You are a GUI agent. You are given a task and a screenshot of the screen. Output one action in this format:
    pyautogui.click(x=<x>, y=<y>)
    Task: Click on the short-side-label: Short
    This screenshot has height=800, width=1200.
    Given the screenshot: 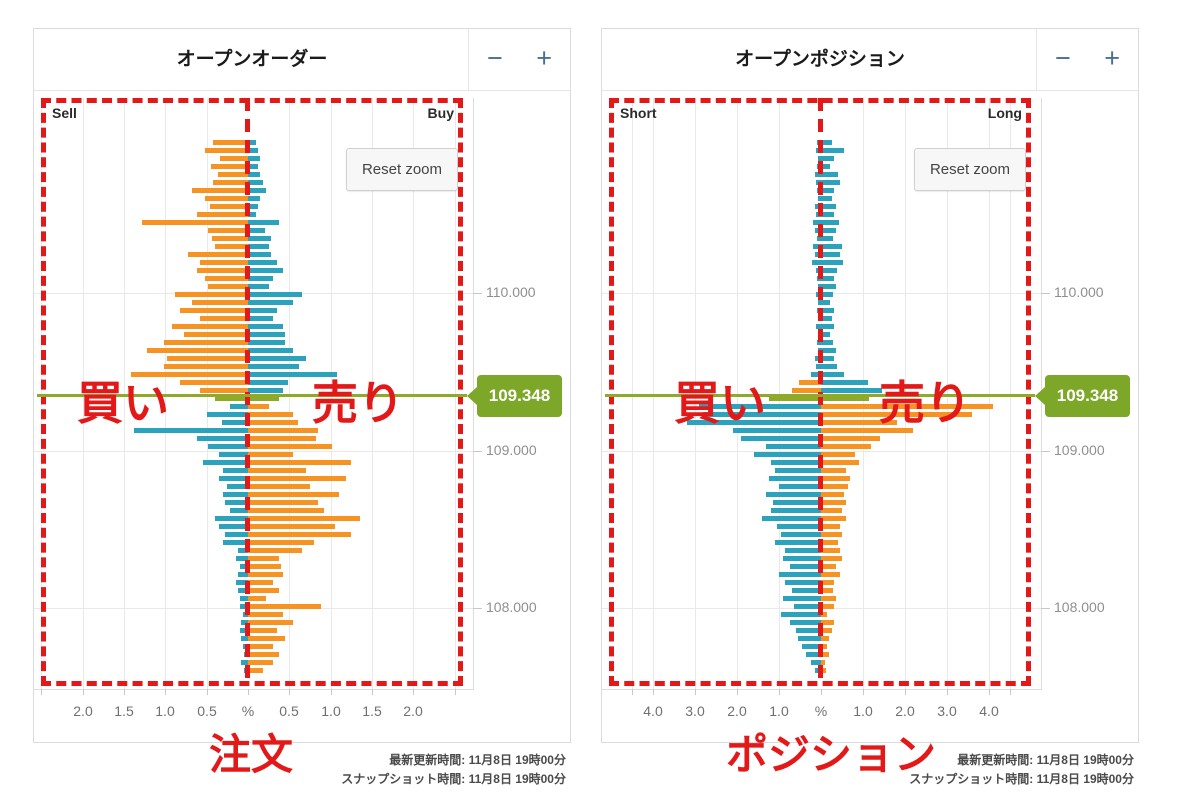 What is the action you would take?
    pyautogui.click(x=638, y=113)
    